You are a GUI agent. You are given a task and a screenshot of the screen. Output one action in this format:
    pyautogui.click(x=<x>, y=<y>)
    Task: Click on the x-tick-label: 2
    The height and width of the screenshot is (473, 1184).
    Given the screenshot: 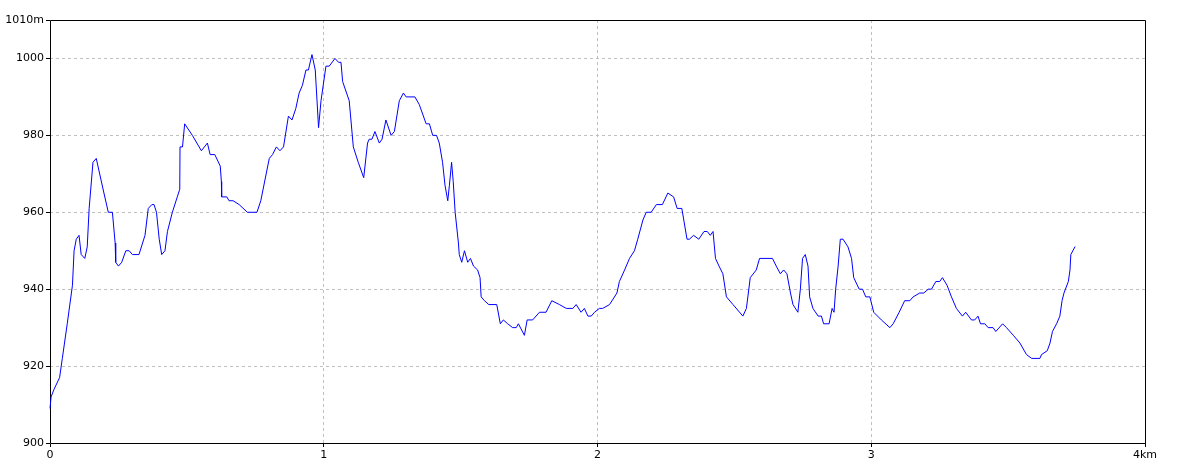 What is the action you would take?
    pyautogui.click(x=597, y=455)
    